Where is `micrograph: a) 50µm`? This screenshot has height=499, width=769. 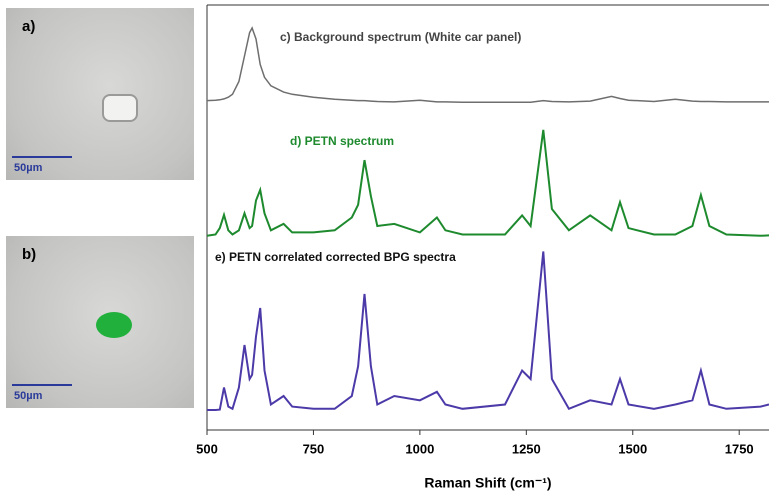
micrograph: a) 50µm is located at coordinates (100, 94).